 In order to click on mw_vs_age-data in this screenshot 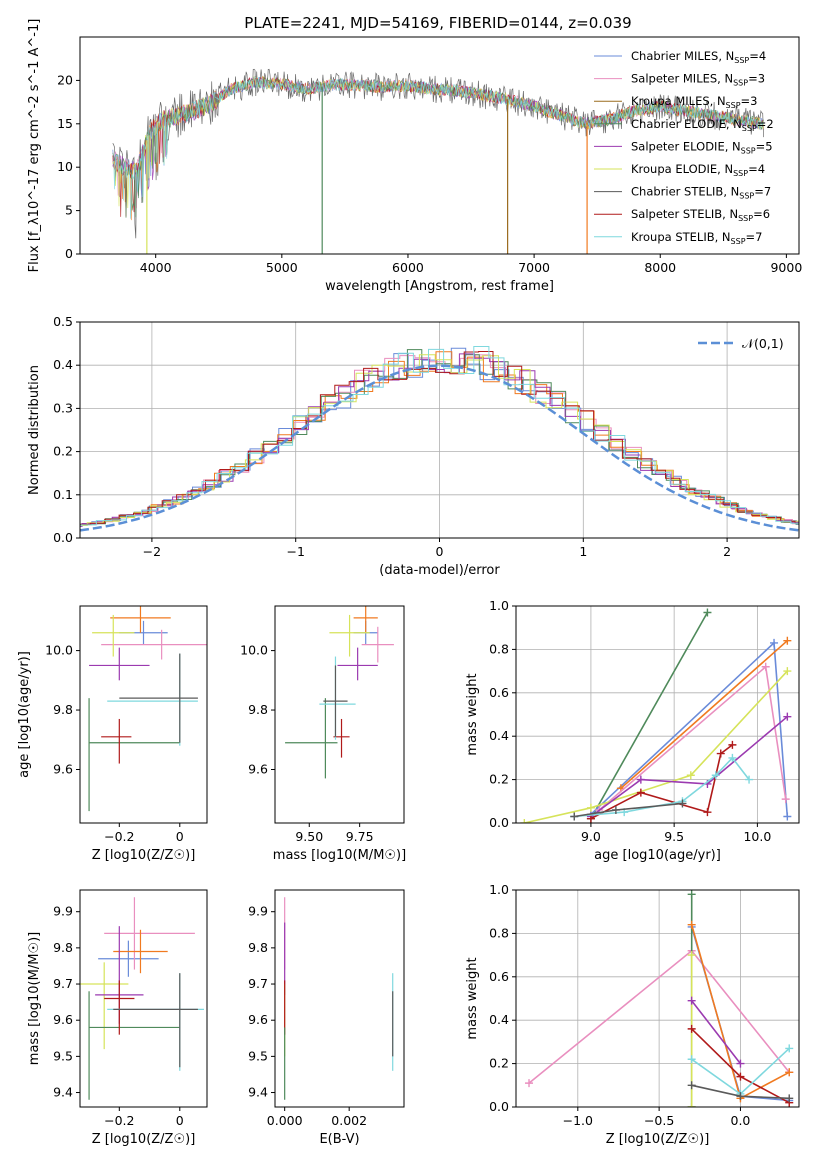, I will do `click(656, 715)`.